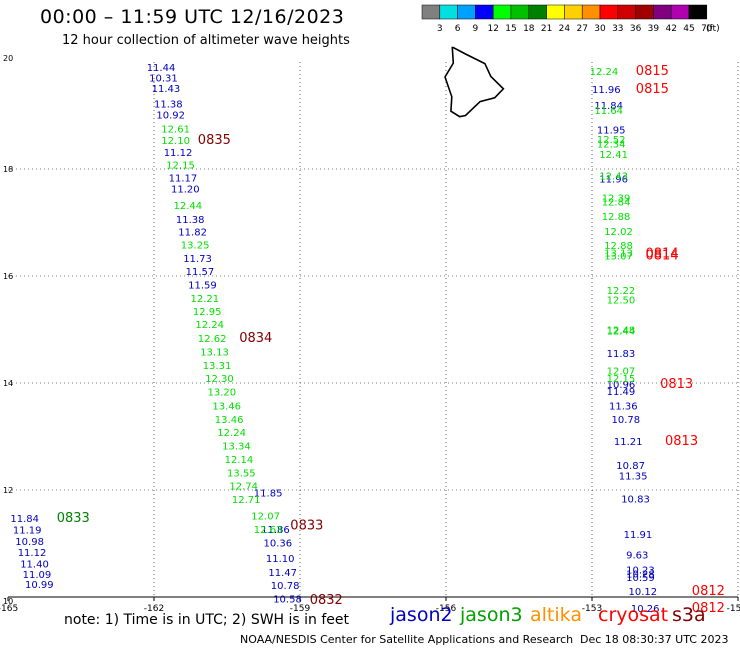 The height and width of the screenshot is (650, 740). Describe the element at coordinates (688, 29) in the screenshot. I see `legend-label: 45` at that location.